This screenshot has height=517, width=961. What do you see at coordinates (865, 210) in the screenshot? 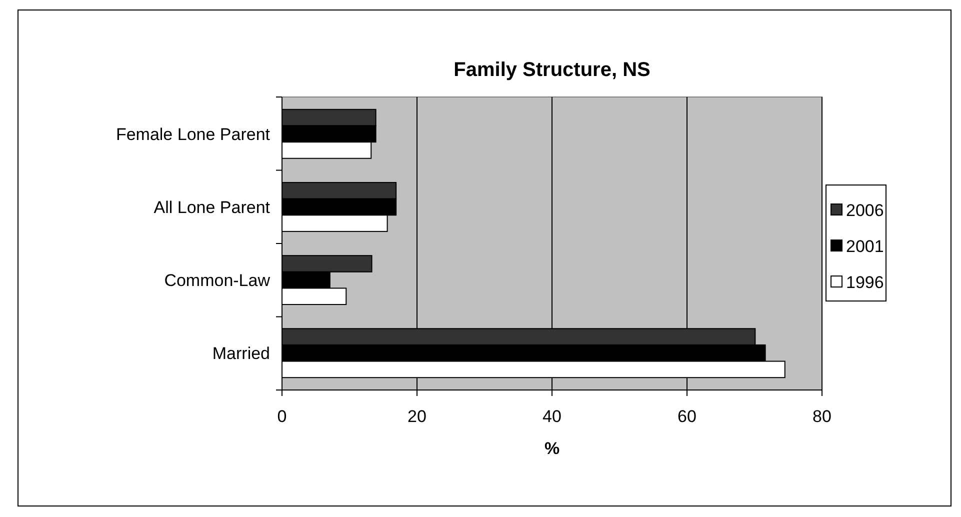
I see `legend-label: 2006` at bounding box center [865, 210].